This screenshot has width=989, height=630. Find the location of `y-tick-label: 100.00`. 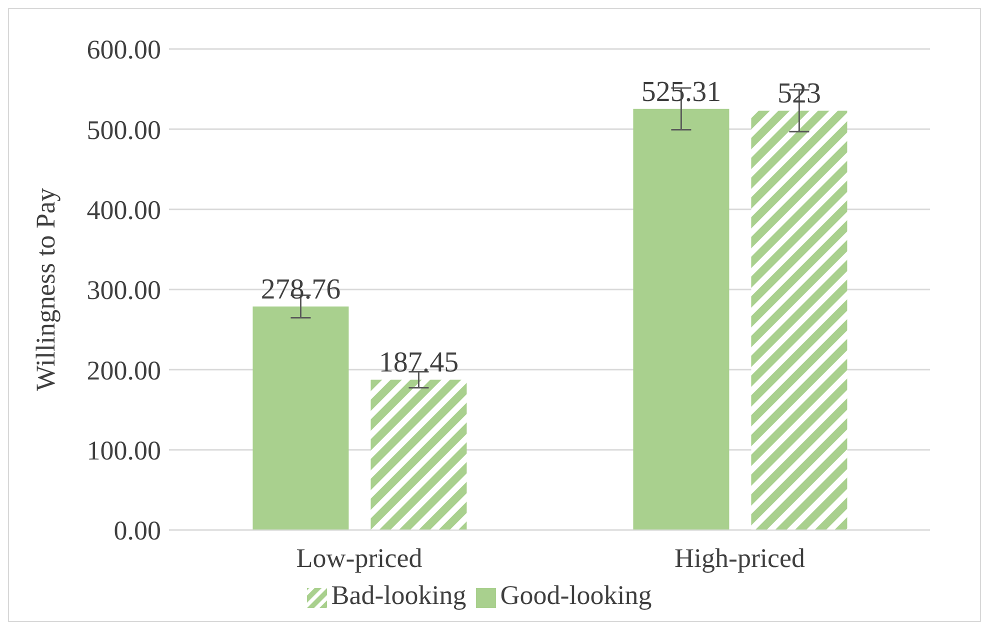

y-tick-label: 100.00 is located at coordinates (123, 450).